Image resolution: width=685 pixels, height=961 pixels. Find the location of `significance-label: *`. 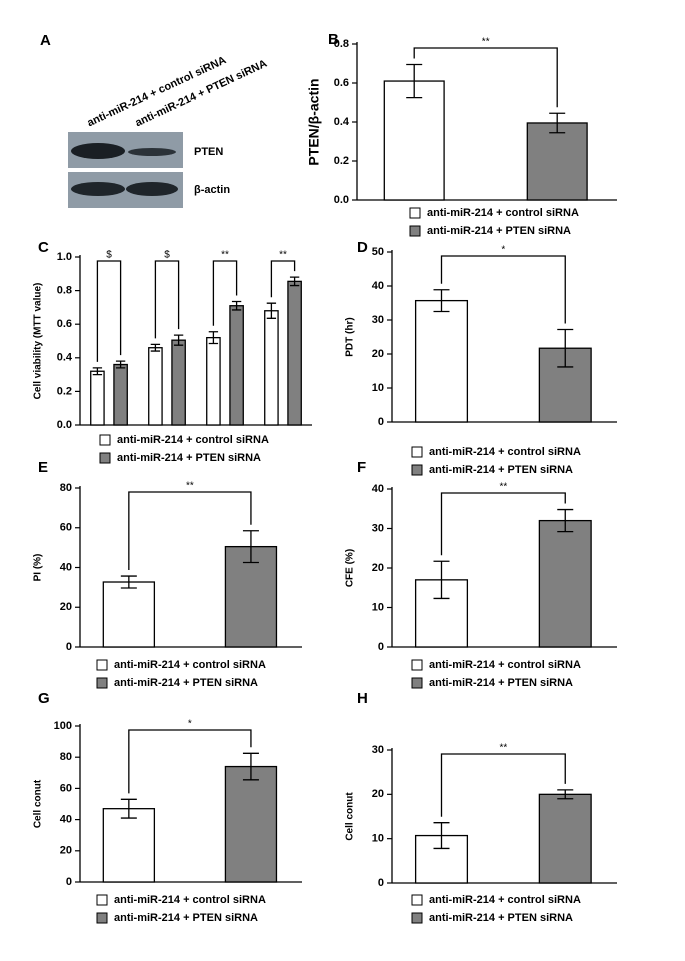

significance-label: * is located at coordinates (190, 724).